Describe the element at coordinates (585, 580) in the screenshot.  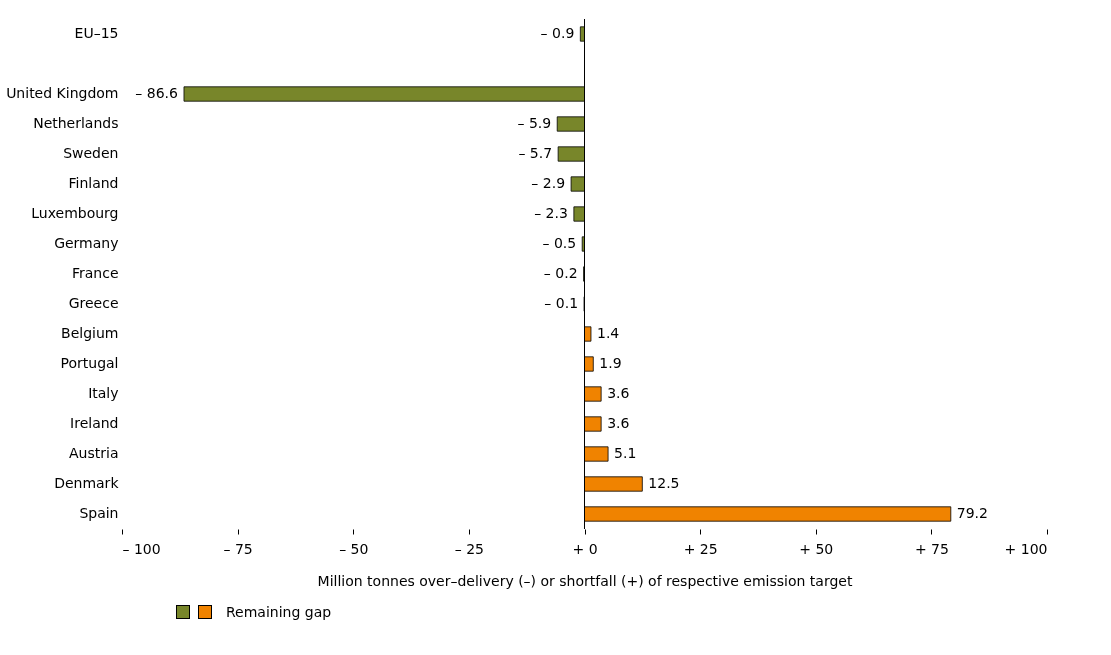
I see `x-axis-title: Million tonnes over–delivery (–) or shortfall (+) of respective emission target` at that location.